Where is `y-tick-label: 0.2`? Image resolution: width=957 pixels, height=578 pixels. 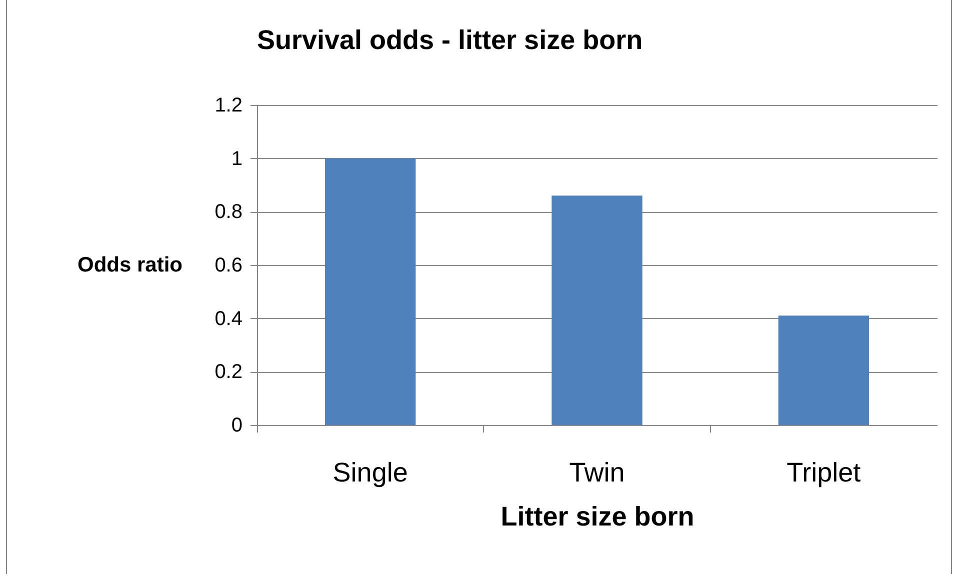
y-tick-label: 0.2 is located at coordinates (228, 372).